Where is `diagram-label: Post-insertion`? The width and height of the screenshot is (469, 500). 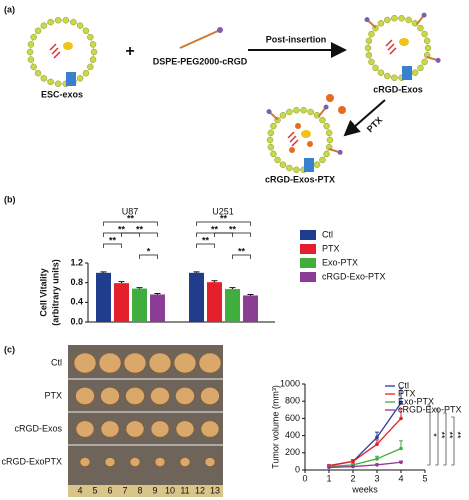
diagram-label: Post-insertion is located at coordinates (296, 39).